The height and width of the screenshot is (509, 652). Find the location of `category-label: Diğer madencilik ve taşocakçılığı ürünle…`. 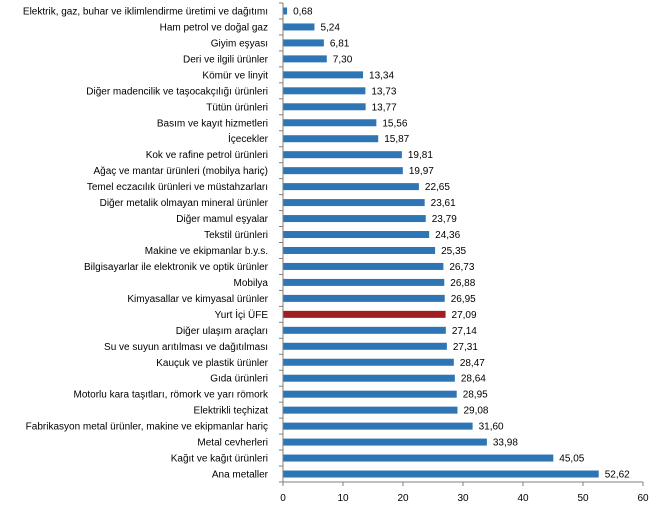

category-label: Diğer madencilik ve taşocakçılığı ürünle… is located at coordinates (177, 91).